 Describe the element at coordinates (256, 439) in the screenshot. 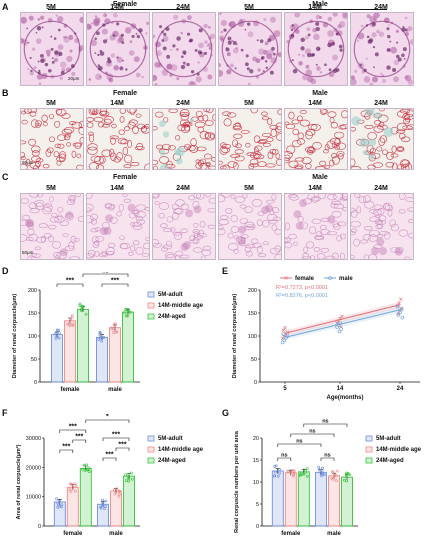

I see `y-tick-label: 20` at that location.